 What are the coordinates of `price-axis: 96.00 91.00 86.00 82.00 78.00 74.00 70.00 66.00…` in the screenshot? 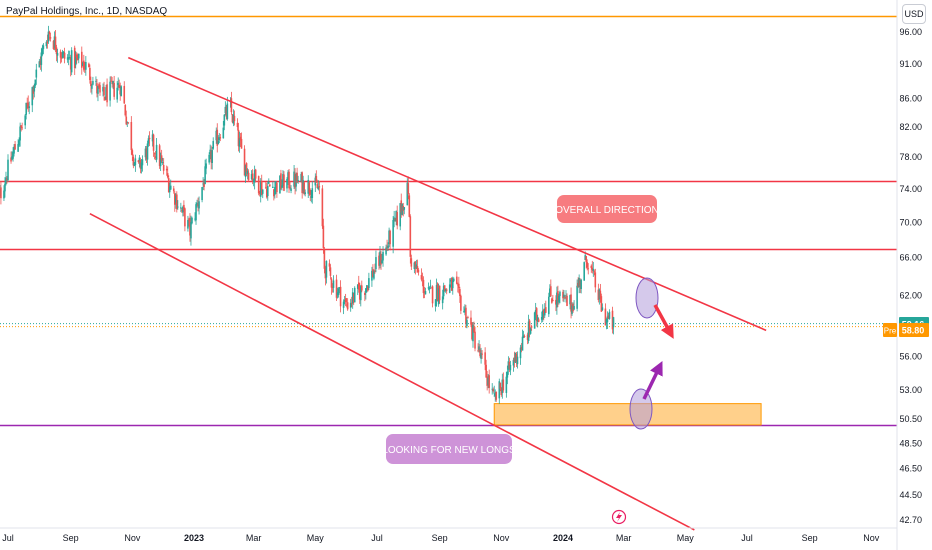 It's located at (907, 275).